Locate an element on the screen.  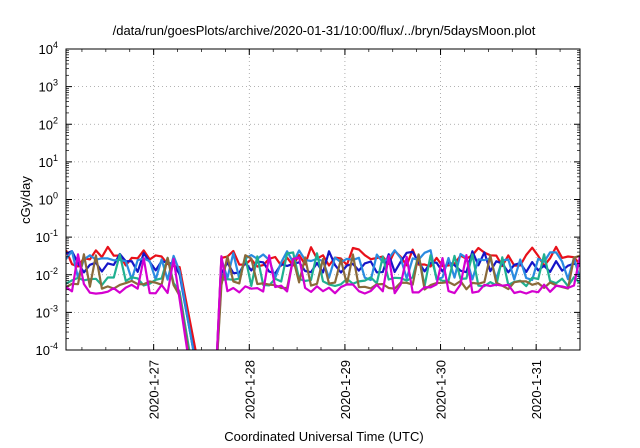
y-tick-label: 10⁴ is located at coordinates (48, 48).